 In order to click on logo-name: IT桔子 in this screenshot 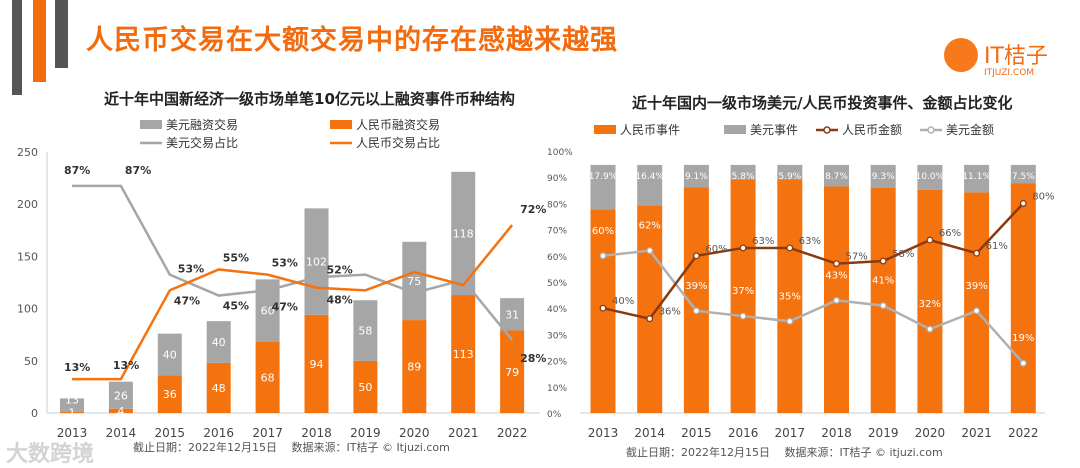, I will do `click(1016, 56)`.